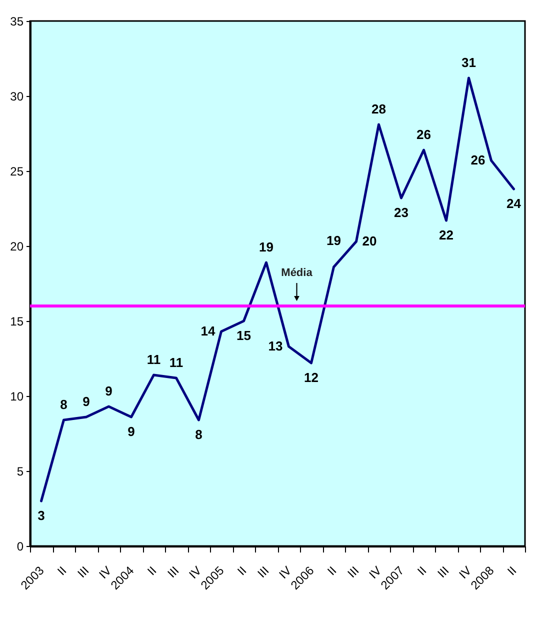 Image resolution: width=539 pixels, height=636 pixels. I want to click on data-label: 31, so click(469, 62).